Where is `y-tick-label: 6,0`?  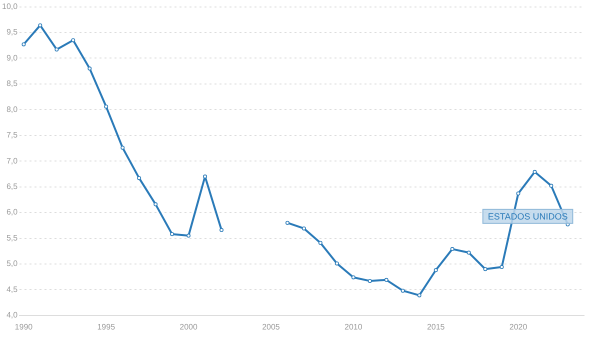 y-tick-label: 6,0 is located at coordinates (12, 212).